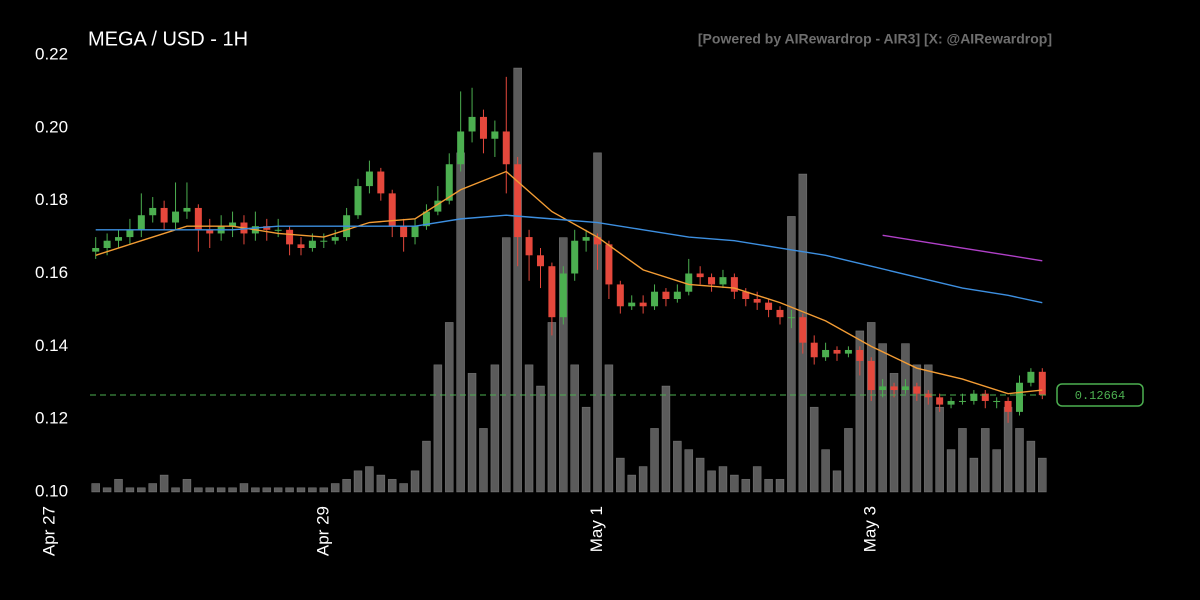 Image resolution: width=1200 pixels, height=600 pixels. I want to click on y-tick-label: 0.14, so click(51, 345).